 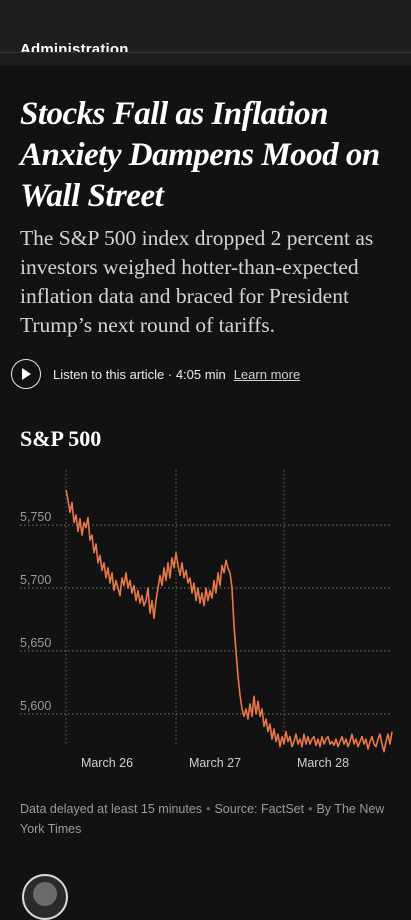 I want to click on source-note: Source: FactSet, so click(x=259, y=809).